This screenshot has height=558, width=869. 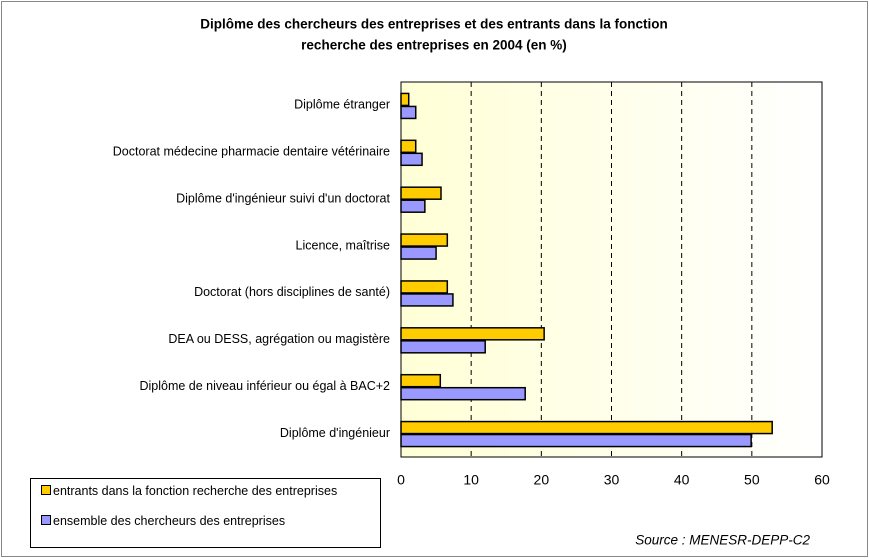 What do you see at coordinates (752, 480) in the screenshot?
I see `x-tick-label: 50` at bounding box center [752, 480].